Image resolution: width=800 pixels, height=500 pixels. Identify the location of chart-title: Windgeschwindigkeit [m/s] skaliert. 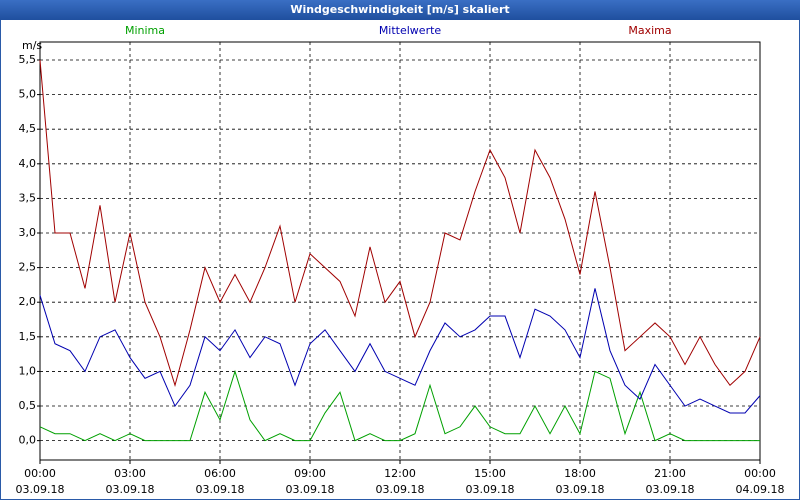
(399, 9).